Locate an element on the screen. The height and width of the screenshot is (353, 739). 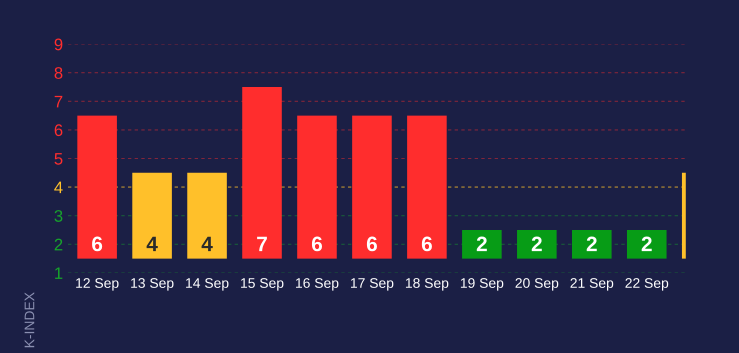
x-tick-label: 12 Sep is located at coordinates (97, 284).